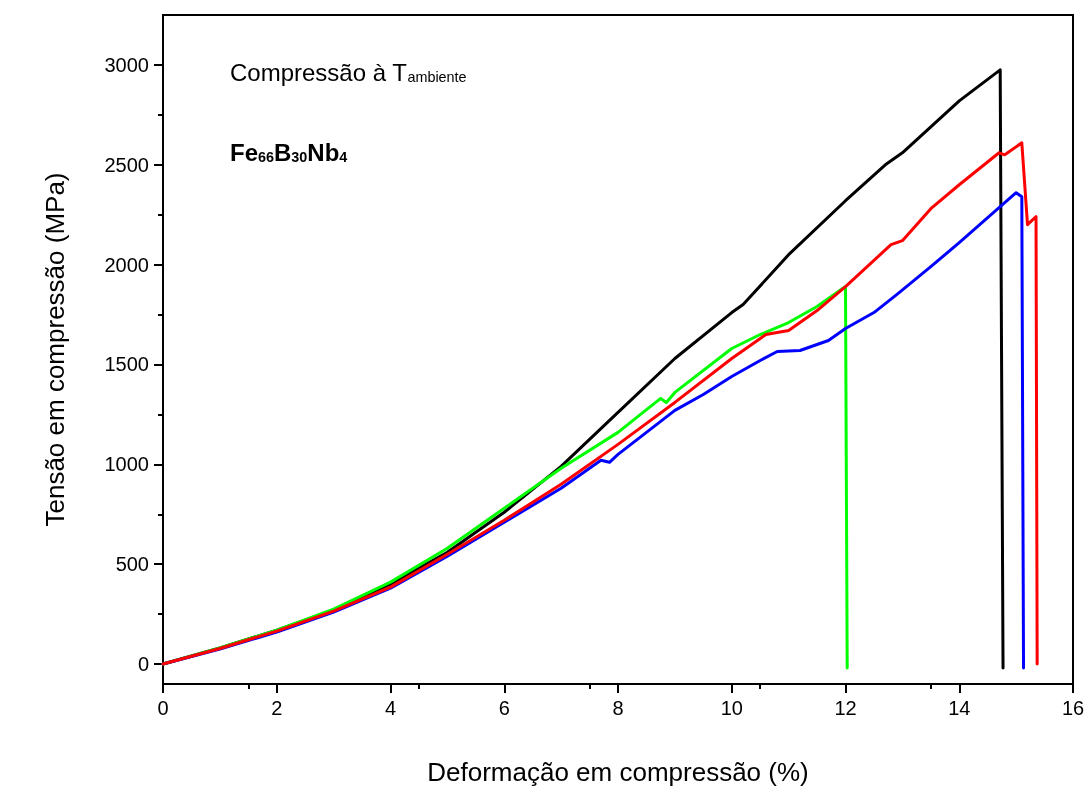  What do you see at coordinates (845, 708) in the screenshot?
I see `x-tick-label: 12` at bounding box center [845, 708].